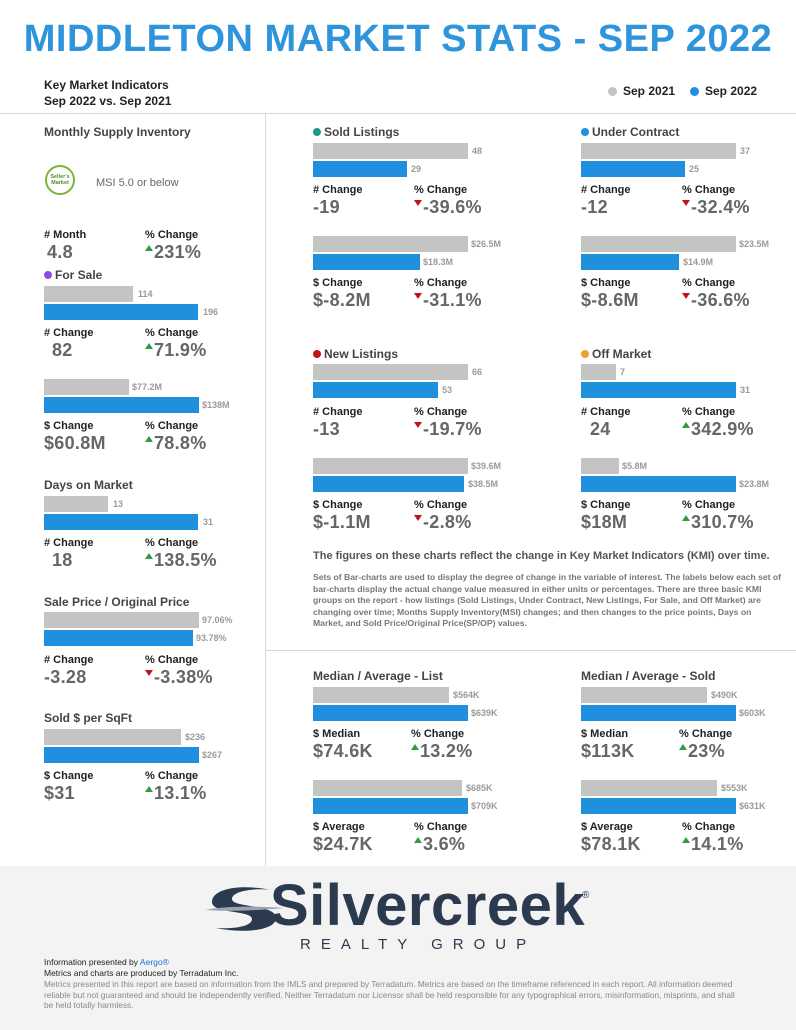 Image resolution: width=796 pixels, height=1030 pixels. I want to click on om-count-pct-value: 342.9%, so click(722, 429).